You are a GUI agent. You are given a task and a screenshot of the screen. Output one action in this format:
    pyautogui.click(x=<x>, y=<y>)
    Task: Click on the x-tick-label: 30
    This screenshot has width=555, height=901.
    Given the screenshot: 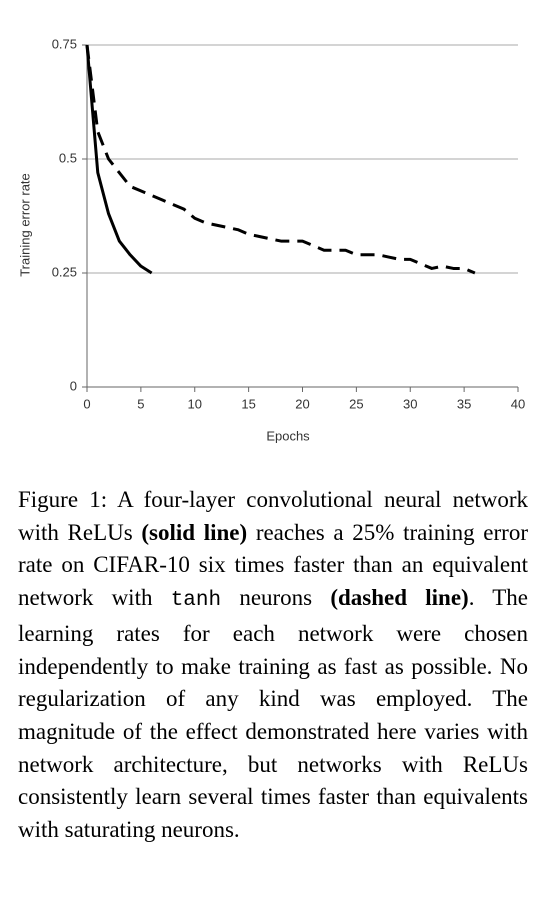 What is the action you would take?
    pyautogui.click(x=410, y=403)
    